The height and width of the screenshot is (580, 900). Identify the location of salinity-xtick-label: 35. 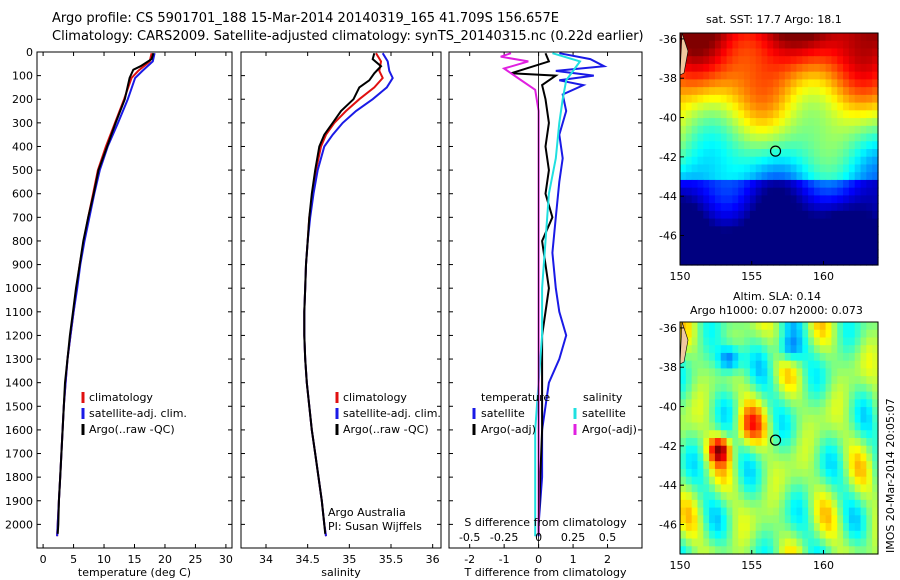
(349, 559).